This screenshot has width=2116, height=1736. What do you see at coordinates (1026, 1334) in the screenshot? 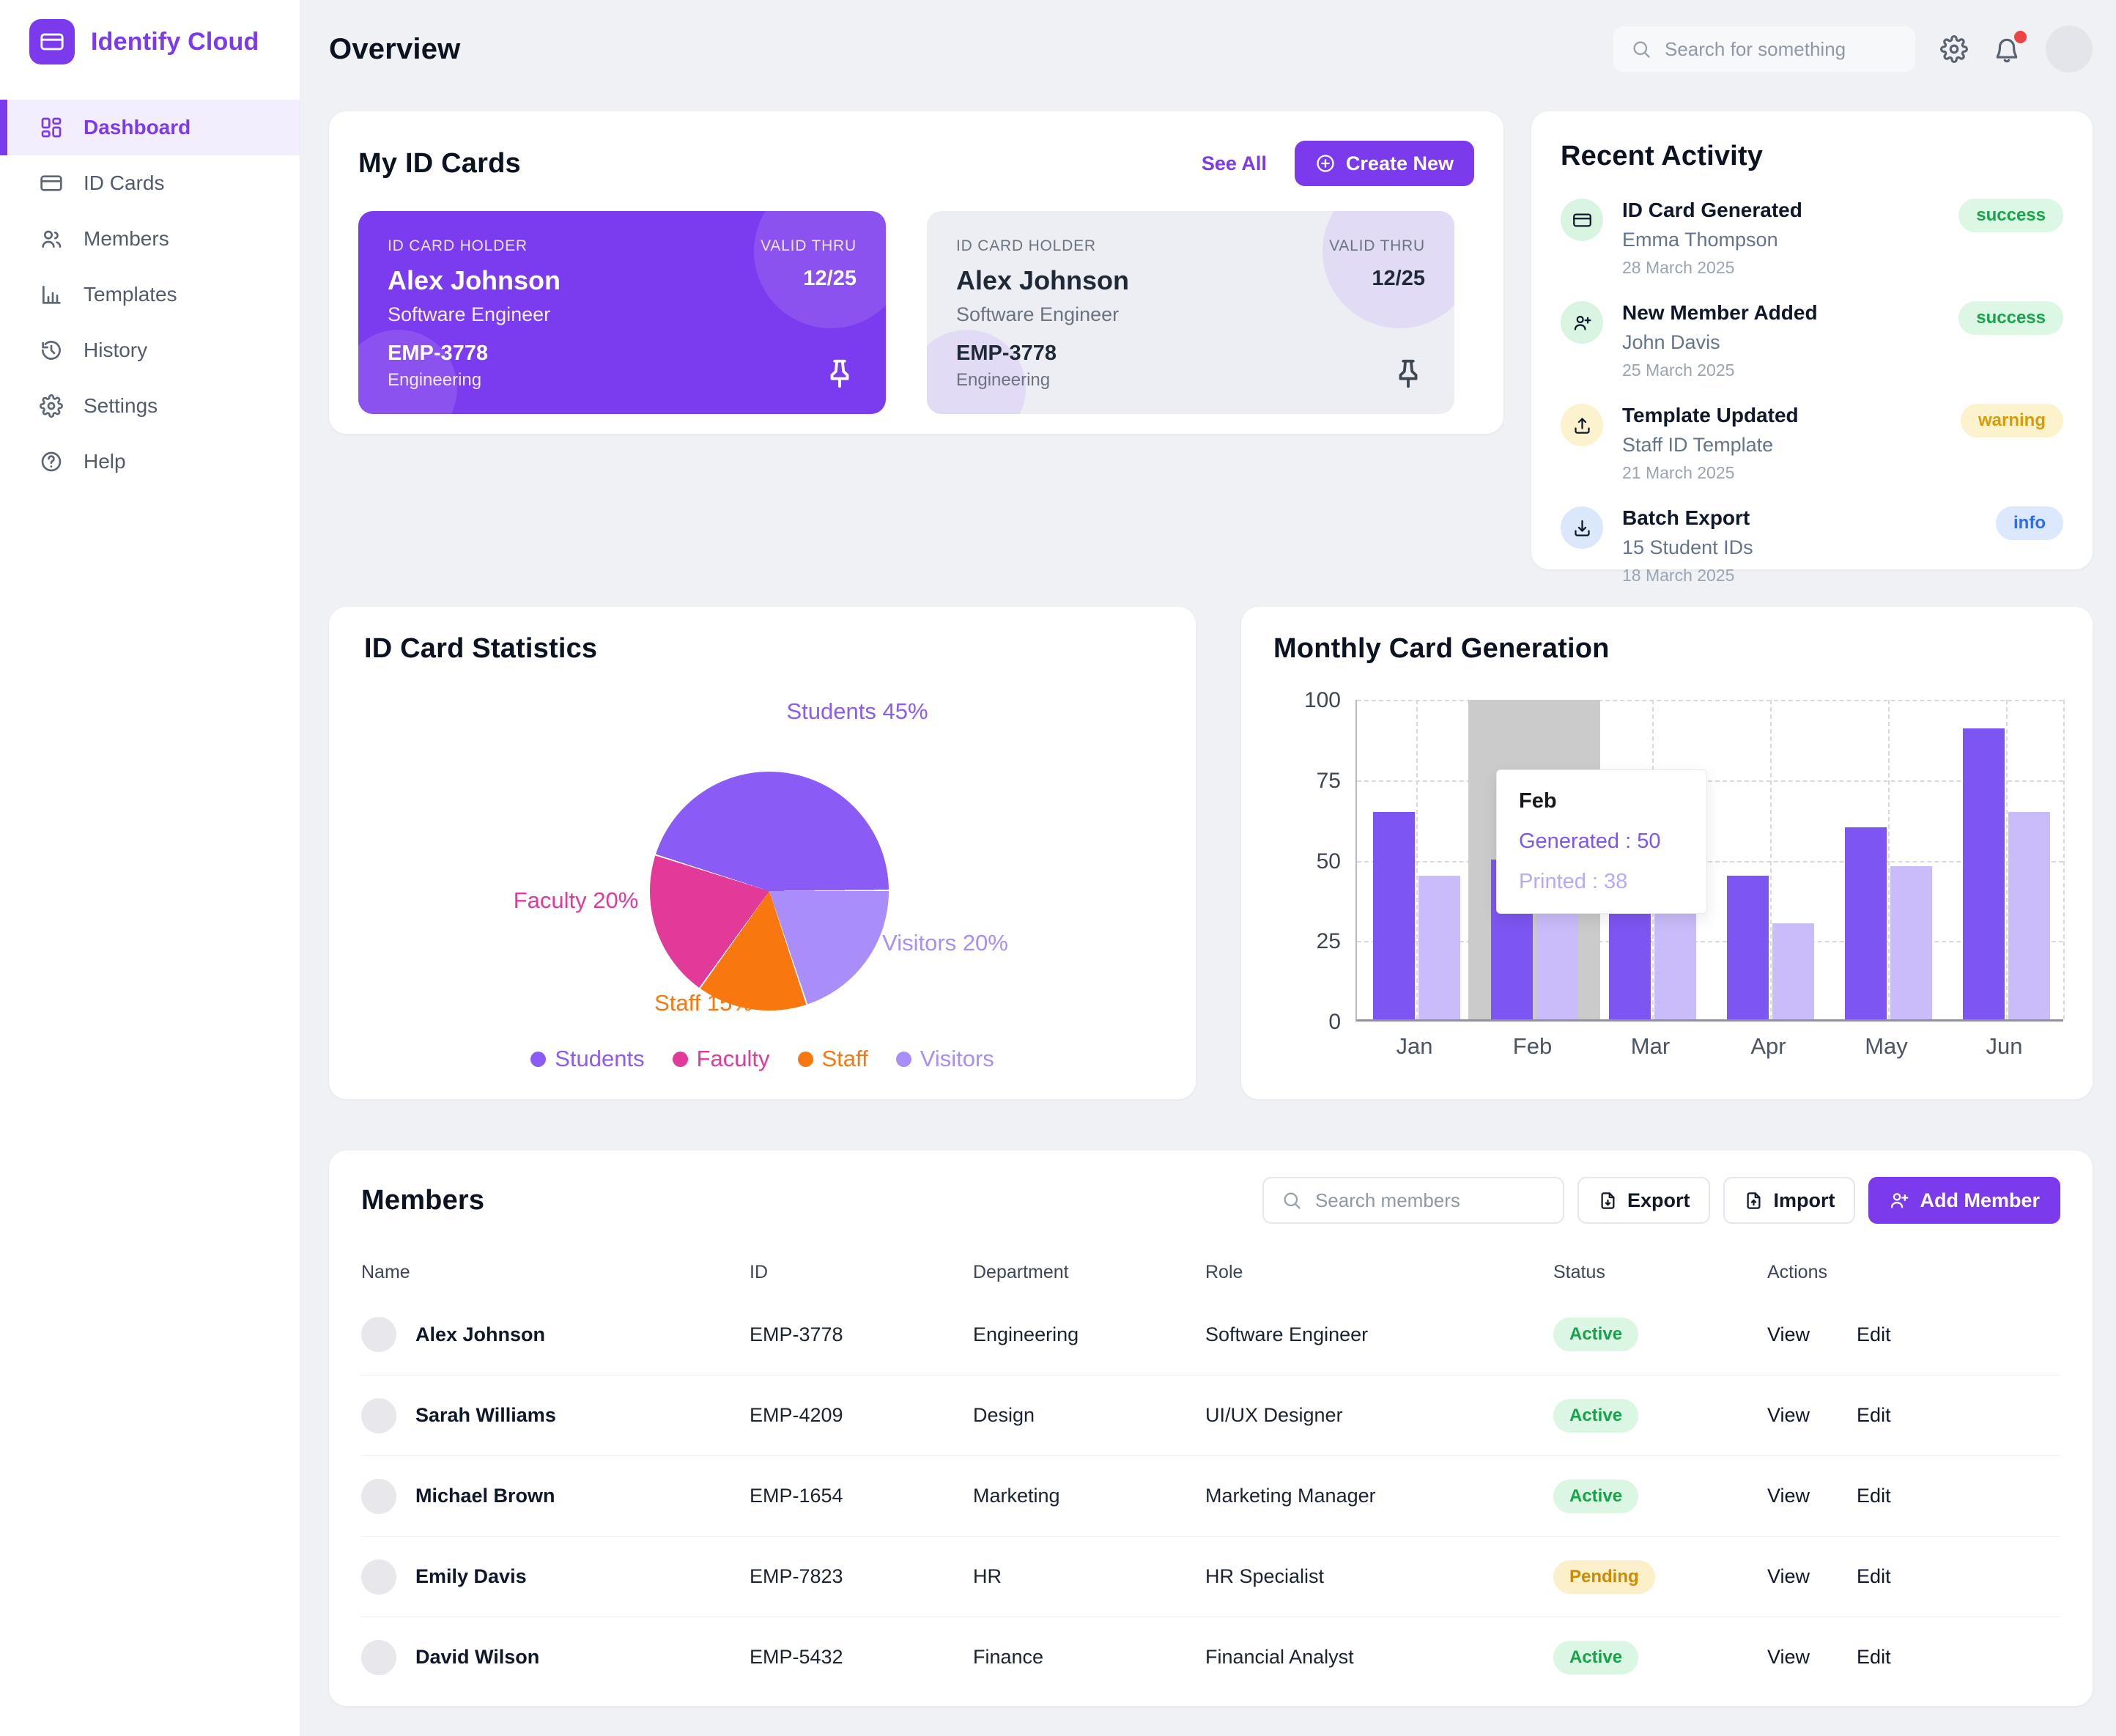
I see `member-department: Engineering` at bounding box center [1026, 1334].